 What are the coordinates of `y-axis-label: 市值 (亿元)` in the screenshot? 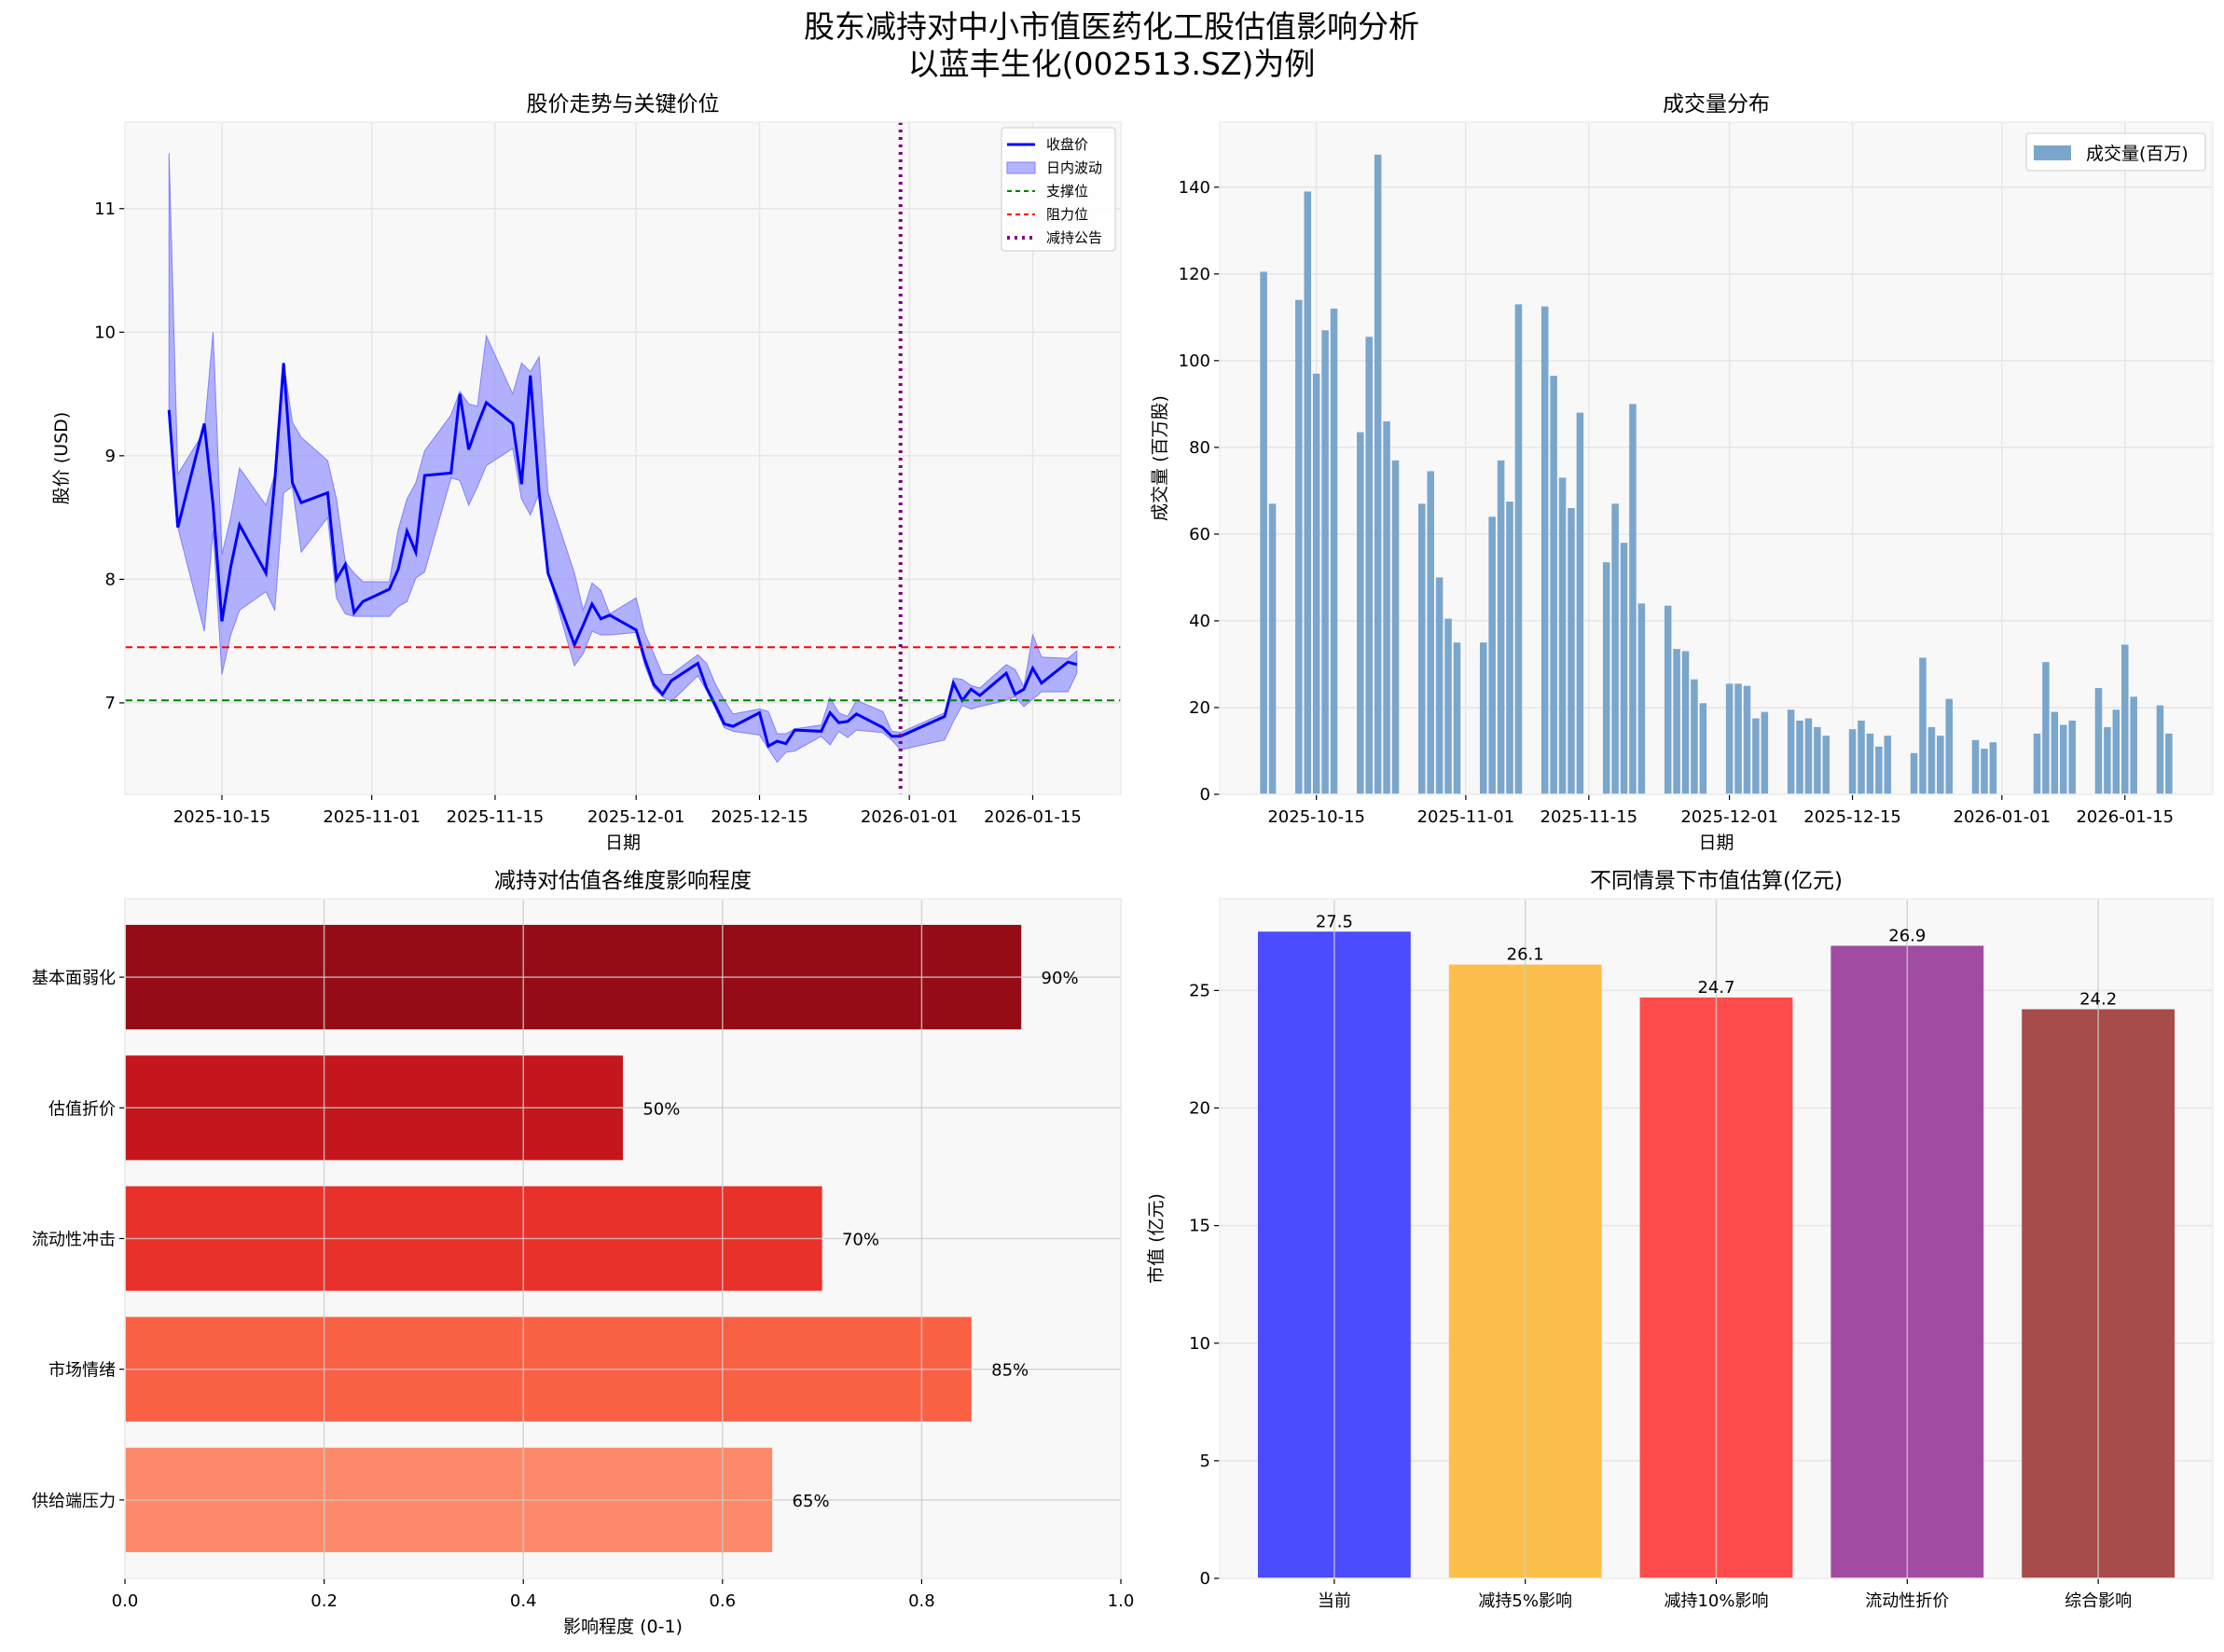 It's located at (1157, 1239).